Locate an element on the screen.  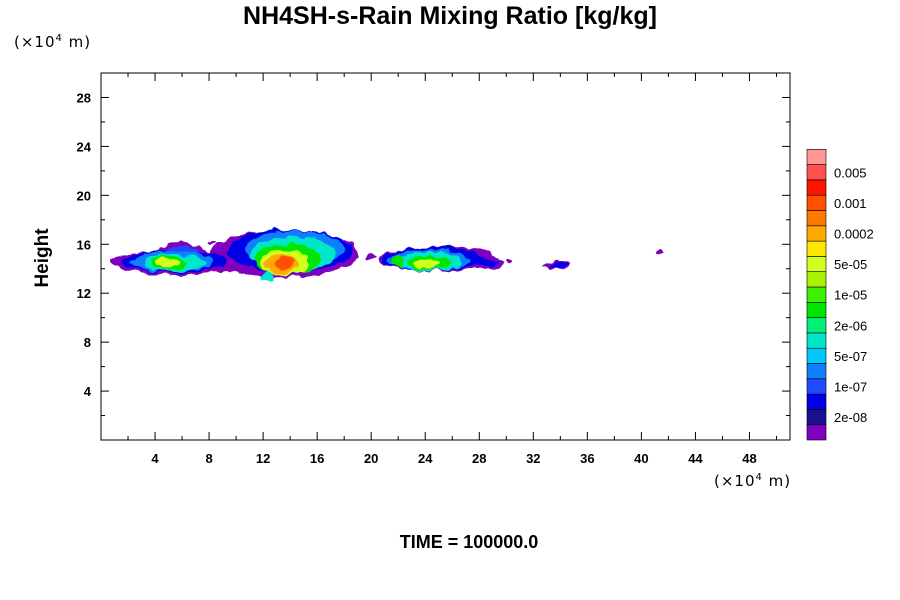
x-tick-label-24: 24 is located at coordinates (425, 458).